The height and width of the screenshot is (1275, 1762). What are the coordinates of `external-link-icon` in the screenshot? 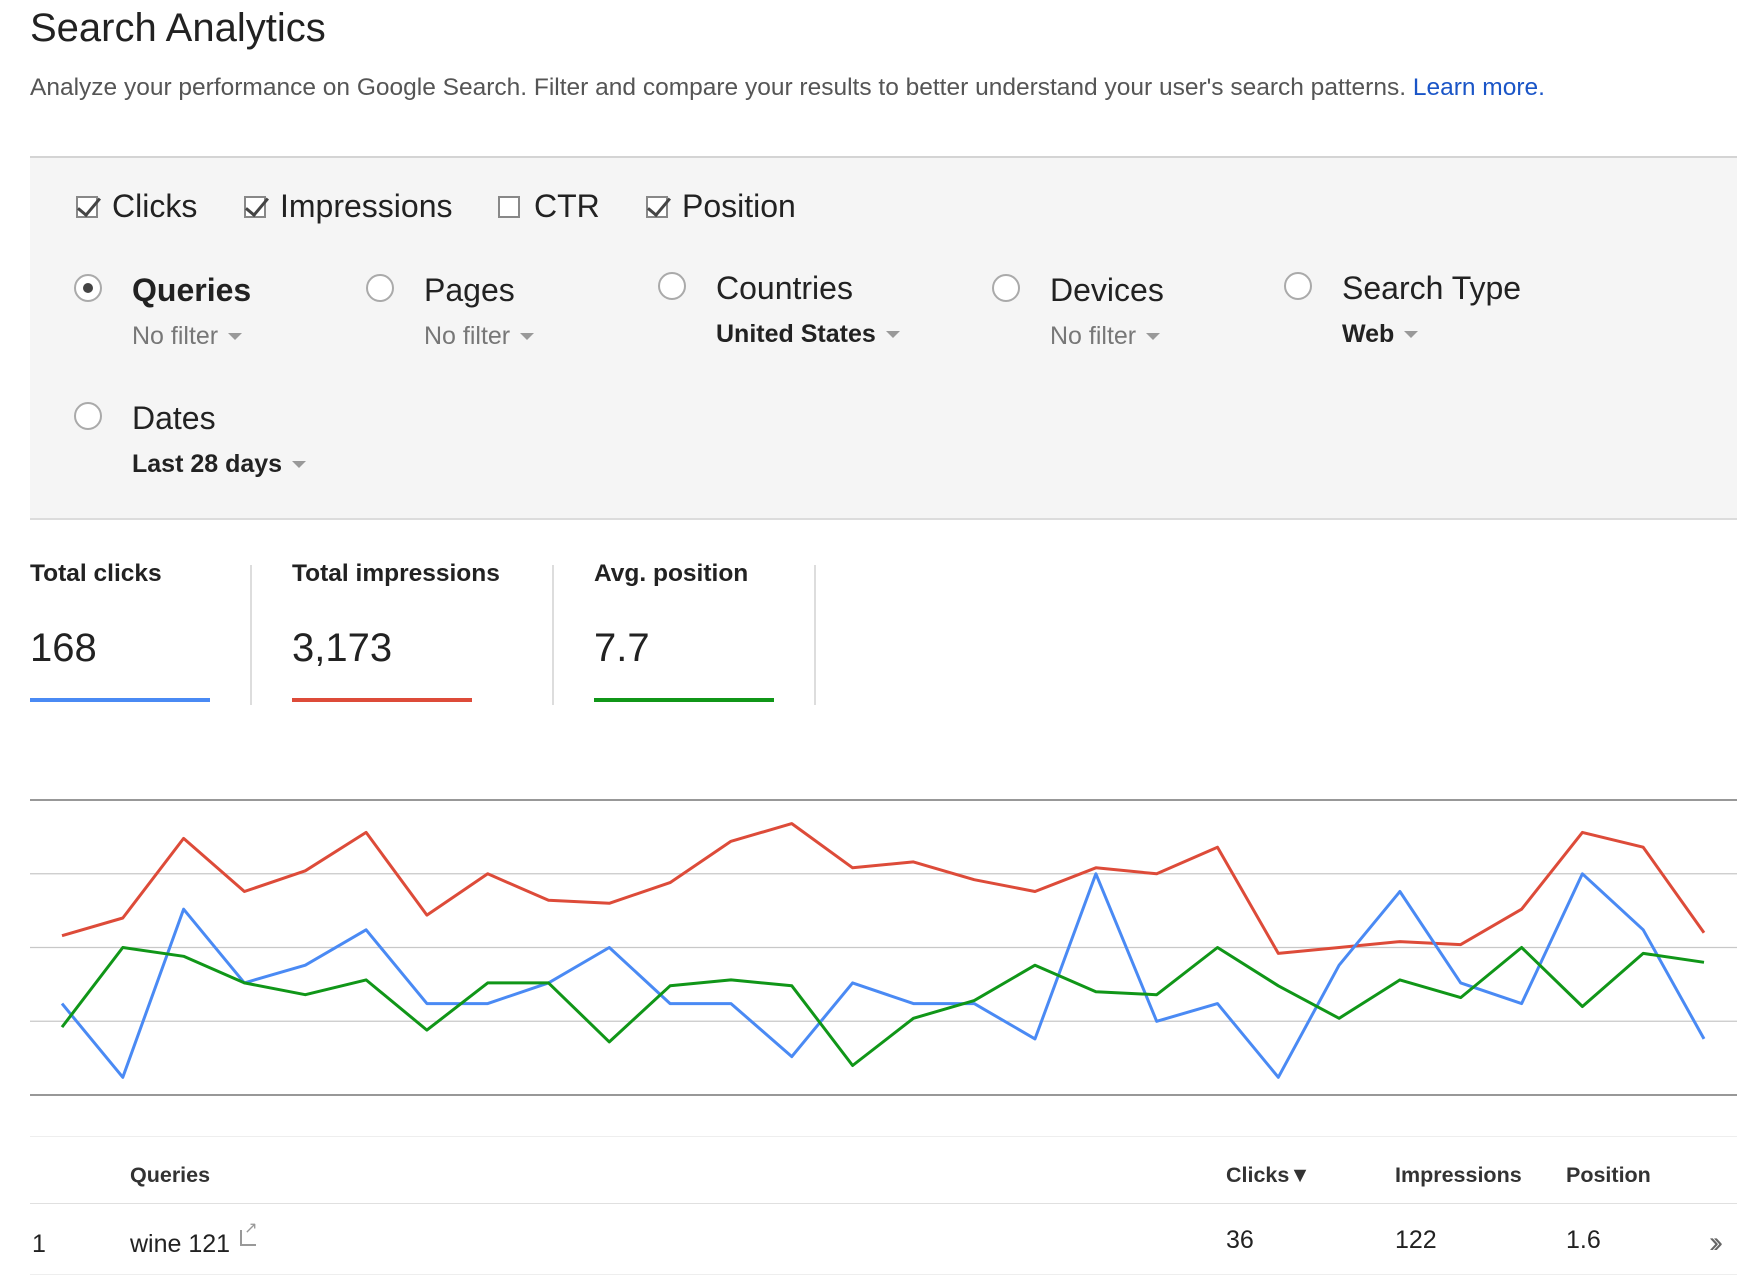 It's located at (248, 1232).